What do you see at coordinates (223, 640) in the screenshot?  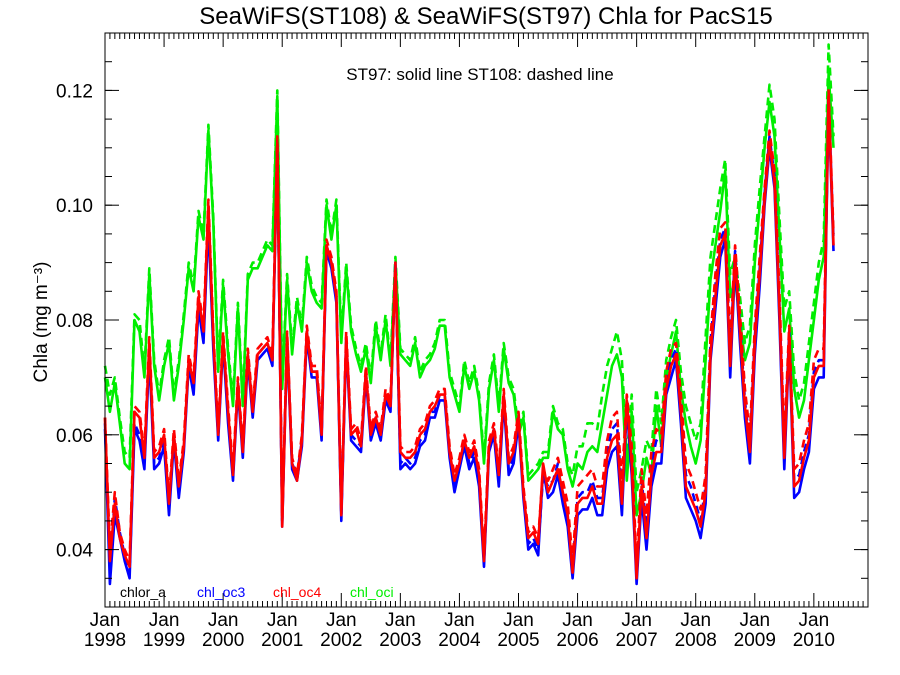 I see `x-tick-year-label: 2000` at bounding box center [223, 640].